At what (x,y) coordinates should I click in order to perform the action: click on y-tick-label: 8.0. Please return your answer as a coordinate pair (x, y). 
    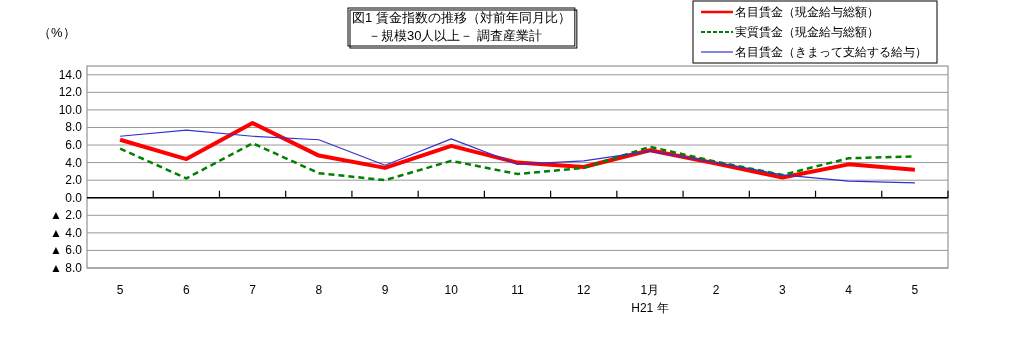
    Looking at the image, I should click on (74, 127).